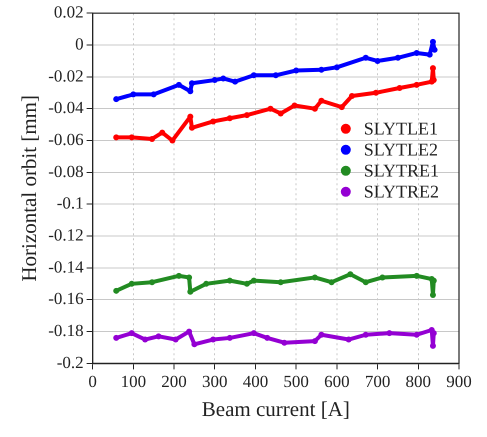 This screenshot has width=487, height=437. Describe the element at coordinates (133, 382) in the screenshot. I see `x-tick-label: 100` at that location.